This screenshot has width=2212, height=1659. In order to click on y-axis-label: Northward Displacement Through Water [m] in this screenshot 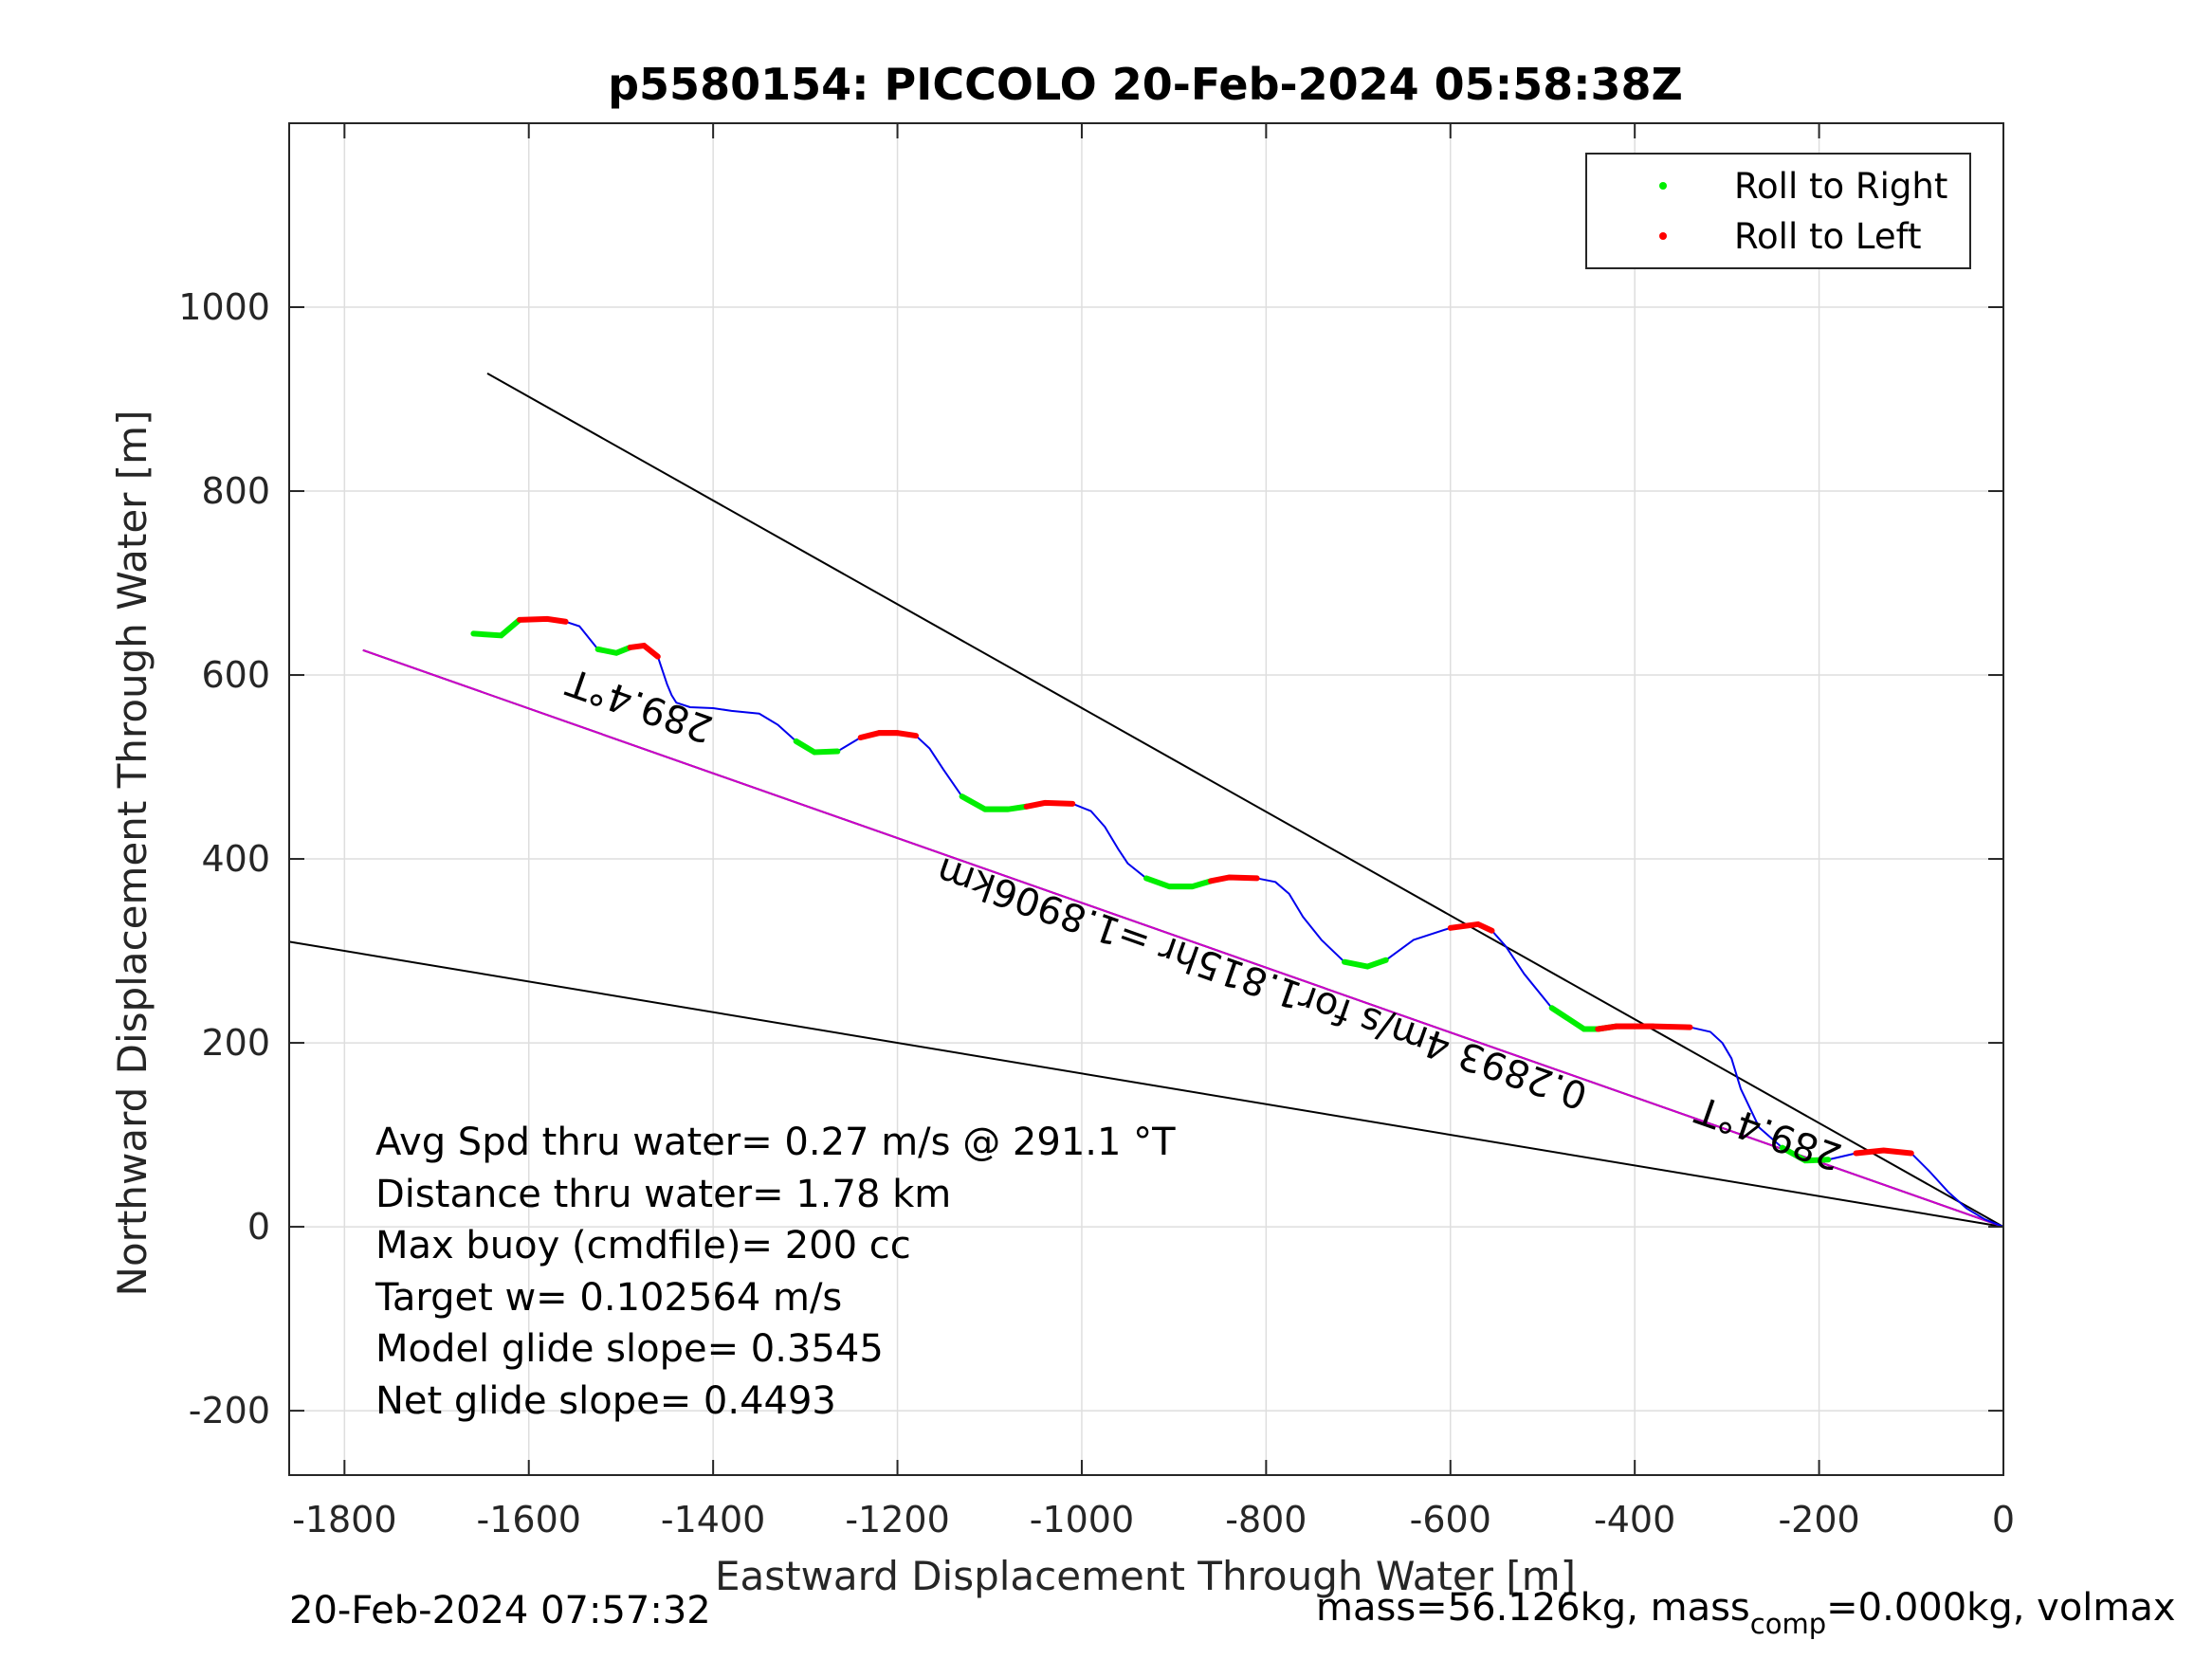, I will do `click(132, 853)`.